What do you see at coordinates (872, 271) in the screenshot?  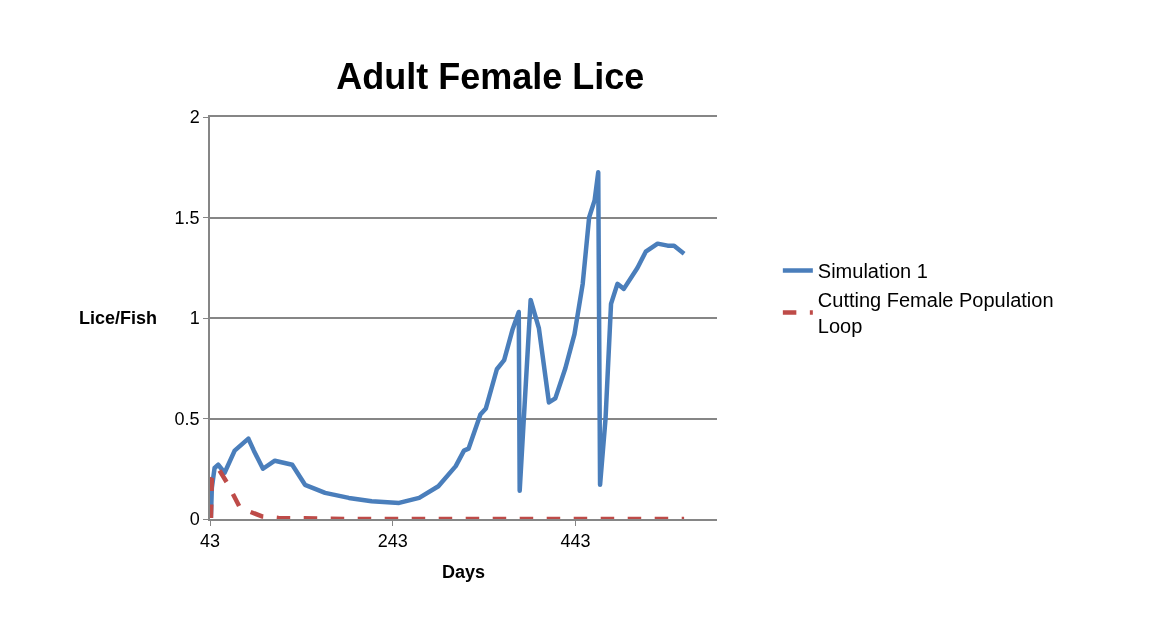 I see `legend-label: Simulation 1` at bounding box center [872, 271].